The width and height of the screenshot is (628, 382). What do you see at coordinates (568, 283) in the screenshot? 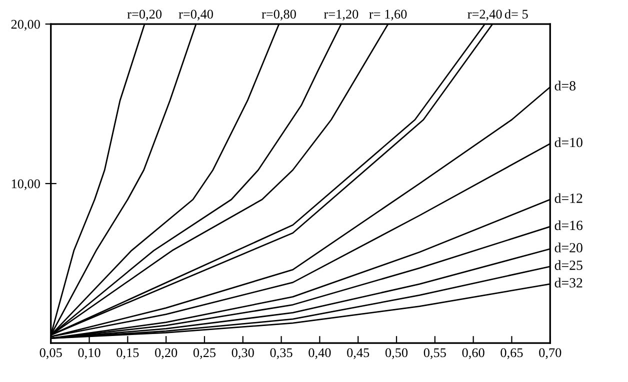
I see `series-label: d=32` at bounding box center [568, 283].